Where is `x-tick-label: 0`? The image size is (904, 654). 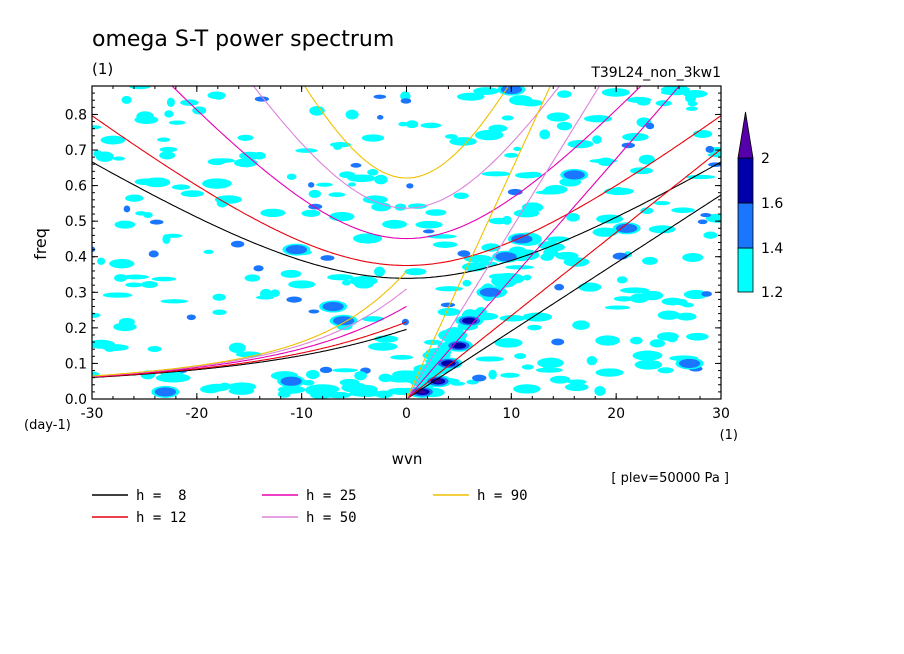 x-tick-label: 0 is located at coordinates (406, 414).